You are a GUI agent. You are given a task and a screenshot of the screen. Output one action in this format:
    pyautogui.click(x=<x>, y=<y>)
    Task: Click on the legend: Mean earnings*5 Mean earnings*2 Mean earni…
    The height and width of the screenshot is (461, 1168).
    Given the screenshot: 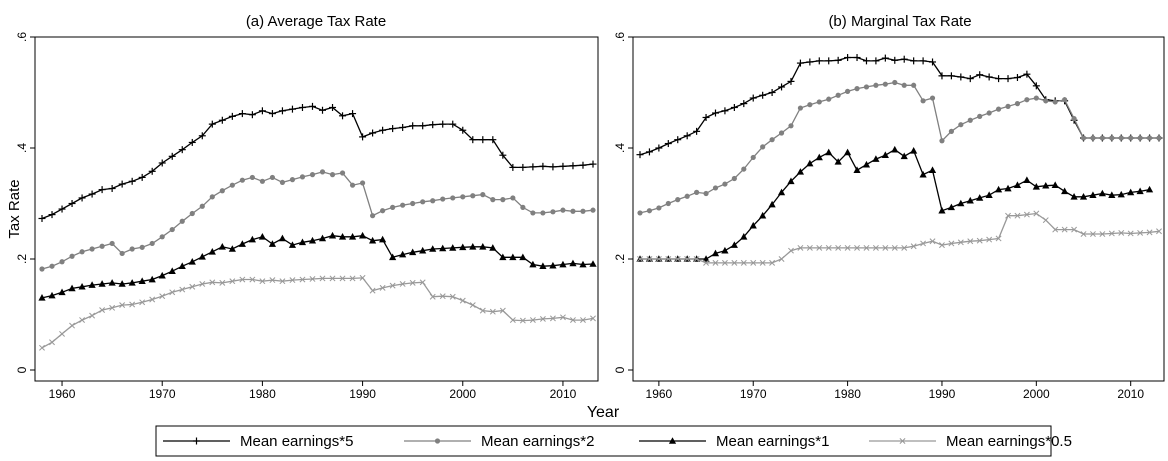 What is the action you would take?
    pyautogui.click(x=613, y=441)
    